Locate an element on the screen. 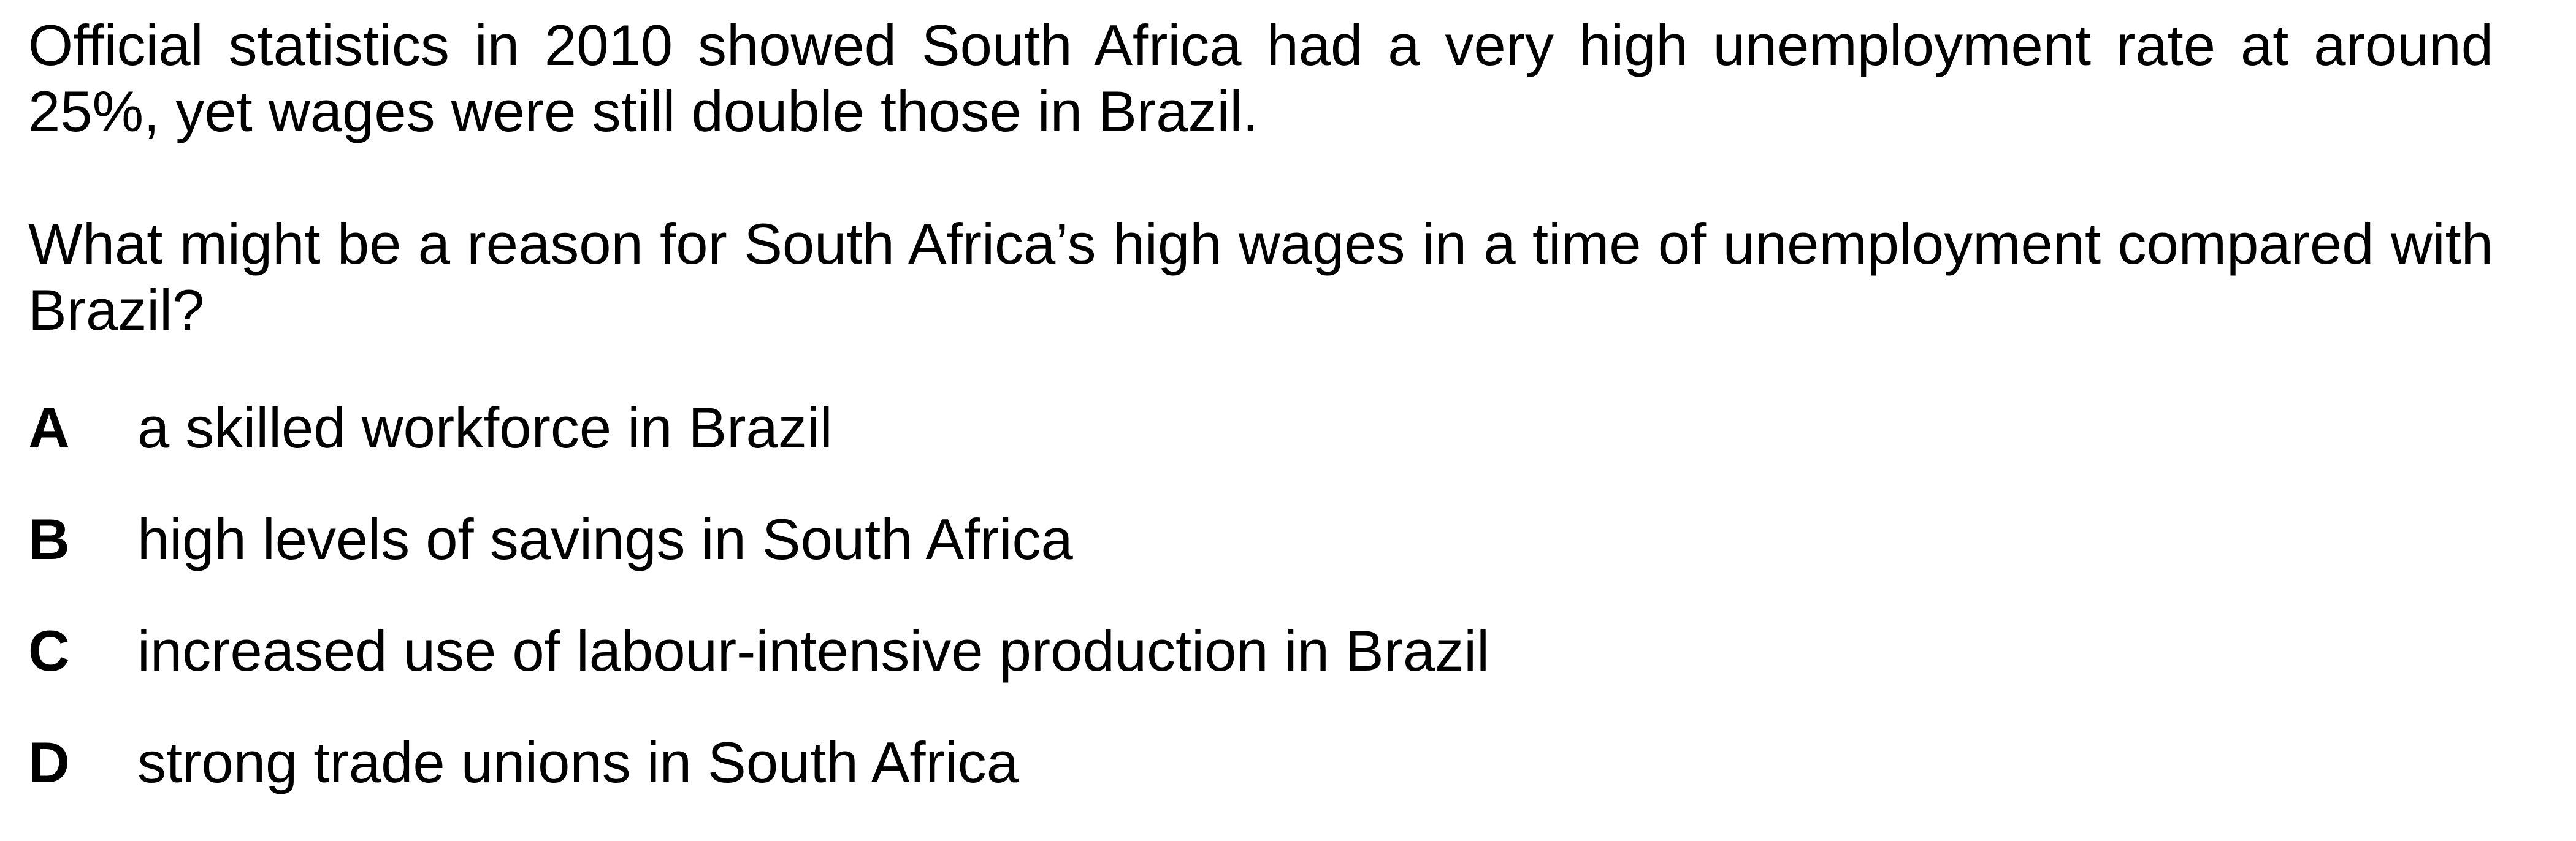 The height and width of the screenshot is (841, 2576). option-letter: B is located at coordinates (49, 539).